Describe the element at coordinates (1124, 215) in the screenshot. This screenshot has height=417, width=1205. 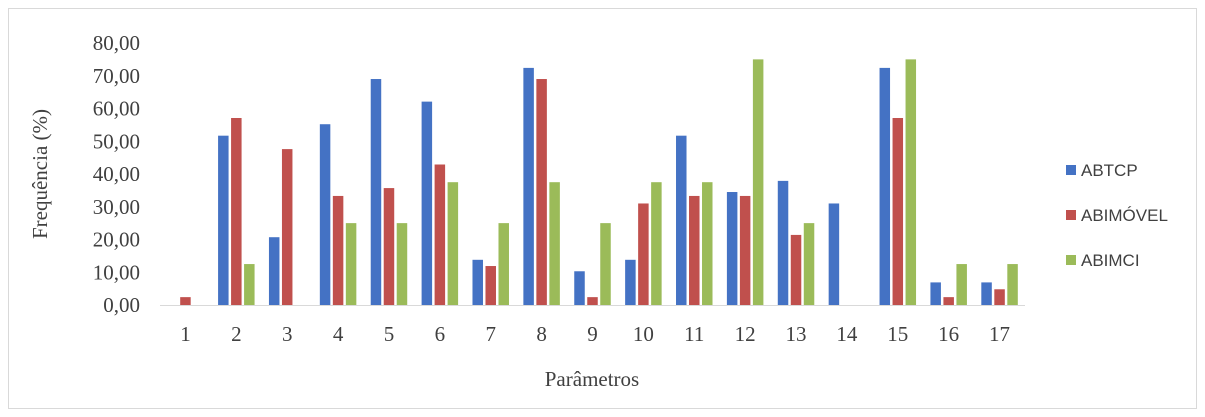
I see `legend-label: ABIMÓVEL` at that location.